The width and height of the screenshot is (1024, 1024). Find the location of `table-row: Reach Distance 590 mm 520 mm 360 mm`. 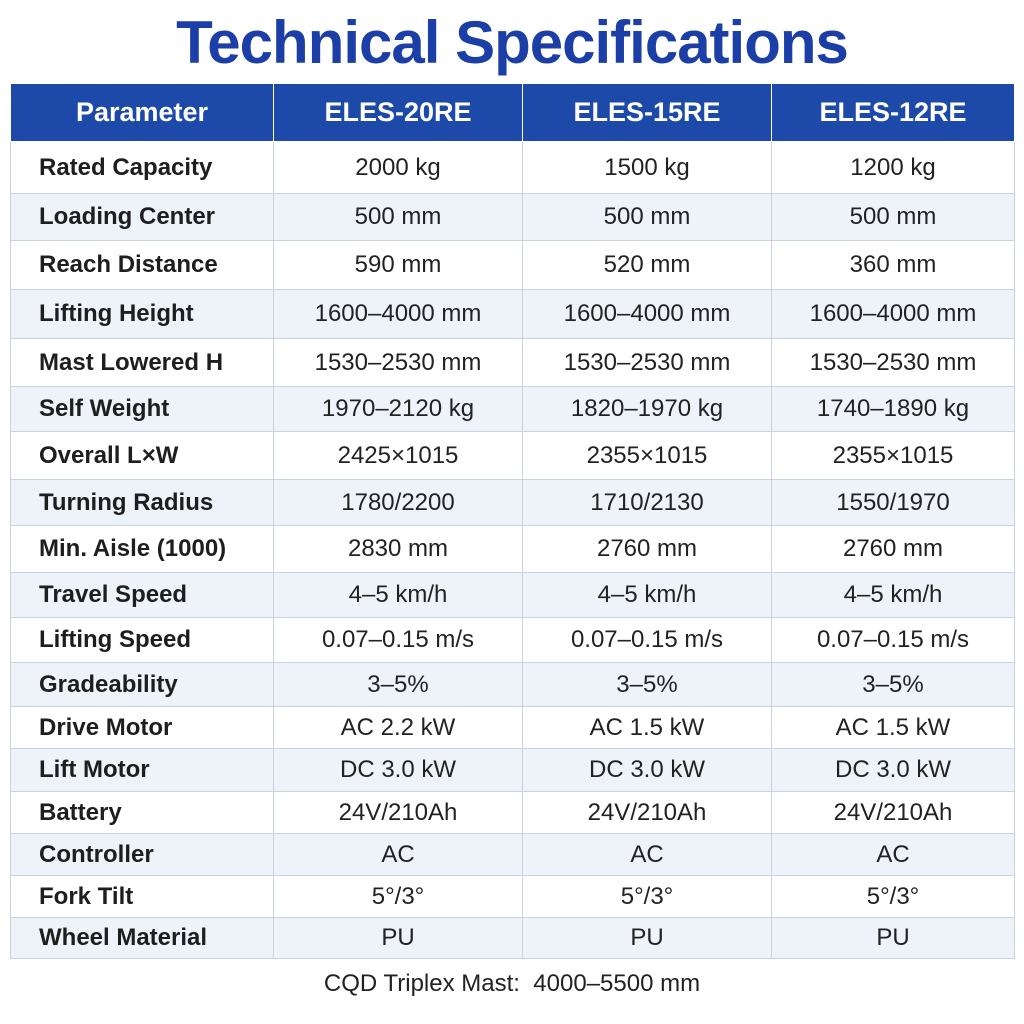

table-row: Reach Distance 590 mm 520 mm 360 mm is located at coordinates (512, 265).